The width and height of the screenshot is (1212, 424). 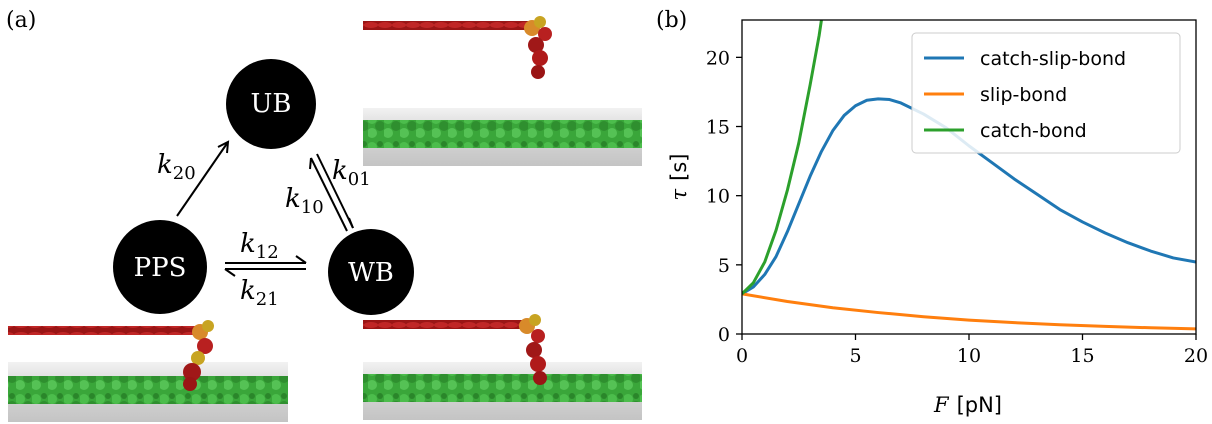 I want to click on state-pps: PPS, so click(x=160, y=267).